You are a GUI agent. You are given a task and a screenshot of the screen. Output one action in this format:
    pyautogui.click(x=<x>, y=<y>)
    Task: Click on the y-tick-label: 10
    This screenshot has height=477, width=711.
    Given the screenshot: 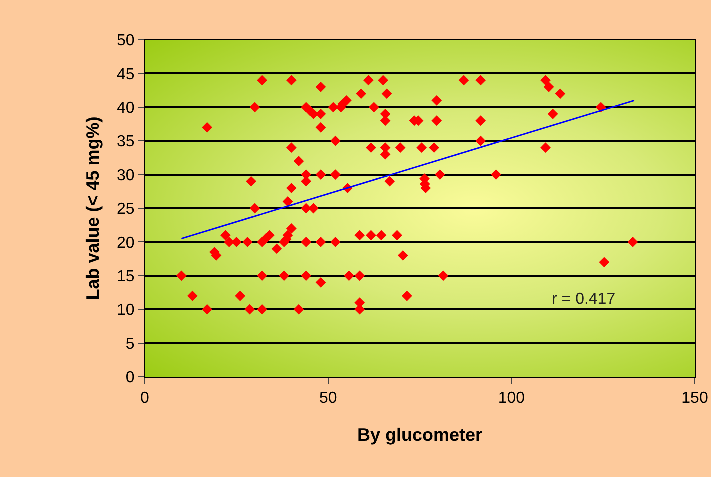 What is the action you would take?
    pyautogui.click(x=126, y=311)
    